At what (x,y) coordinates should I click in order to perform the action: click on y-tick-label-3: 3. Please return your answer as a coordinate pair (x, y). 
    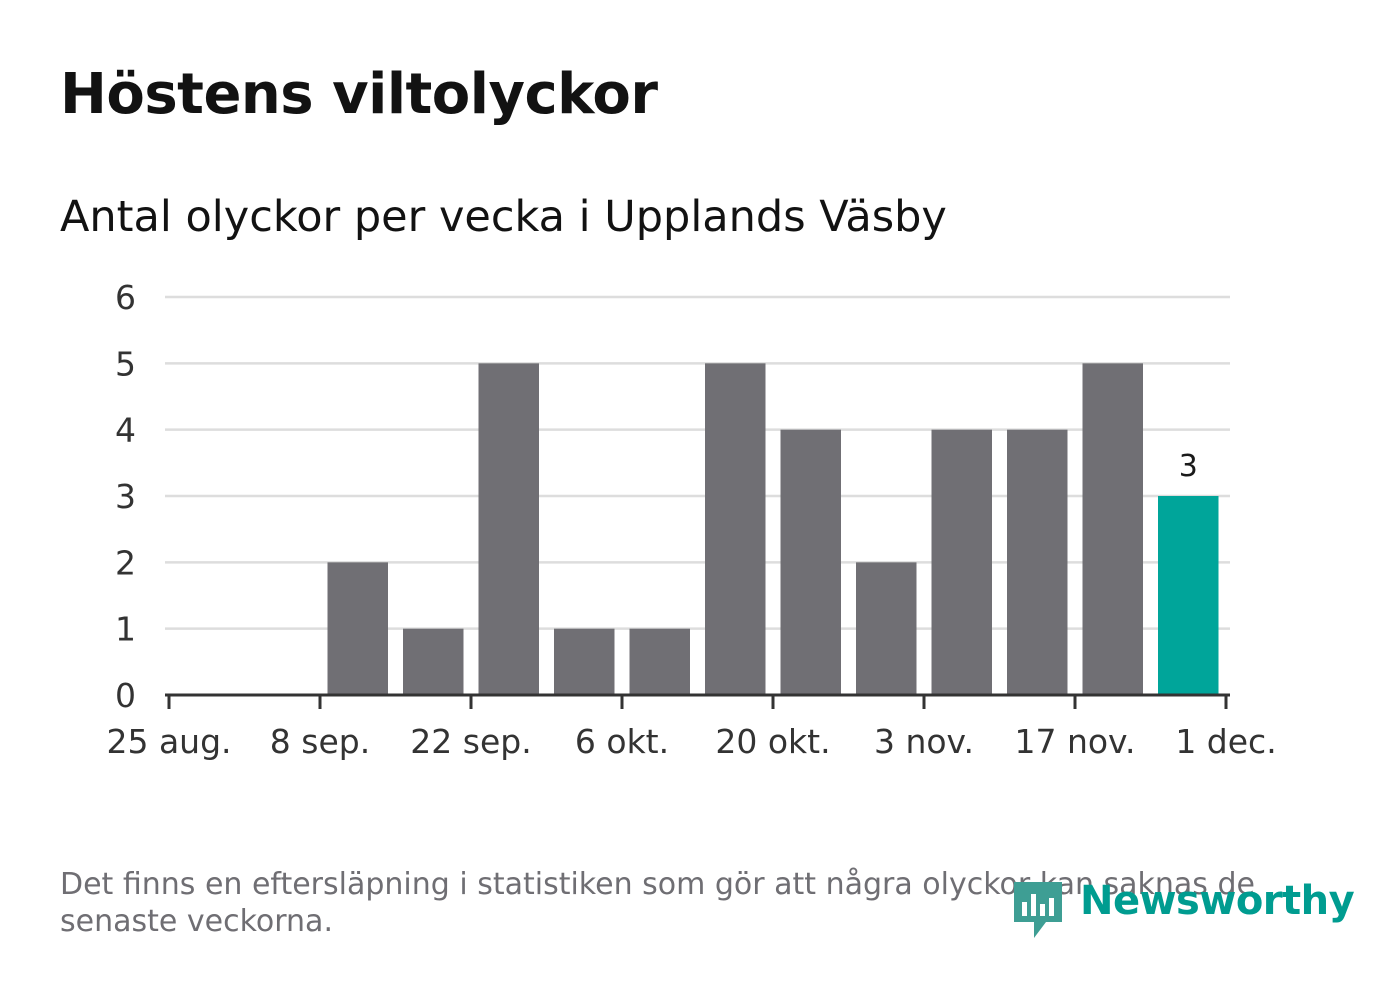
    Looking at the image, I should click on (125, 496).